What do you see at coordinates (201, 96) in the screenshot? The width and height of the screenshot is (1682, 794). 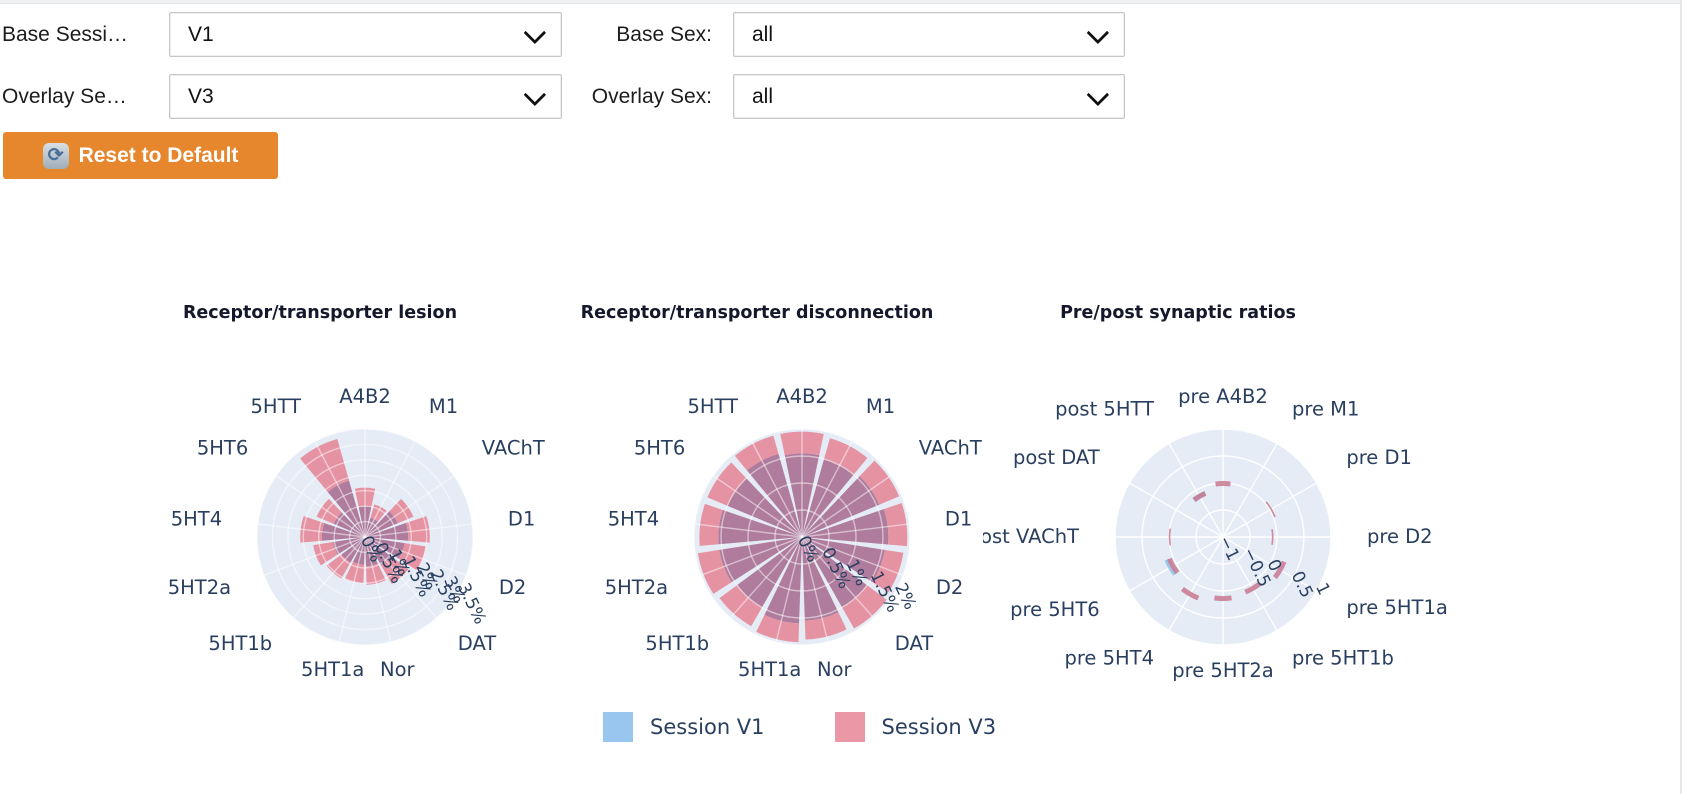 I see `overlay-session-value: V3` at bounding box center [201, 96].